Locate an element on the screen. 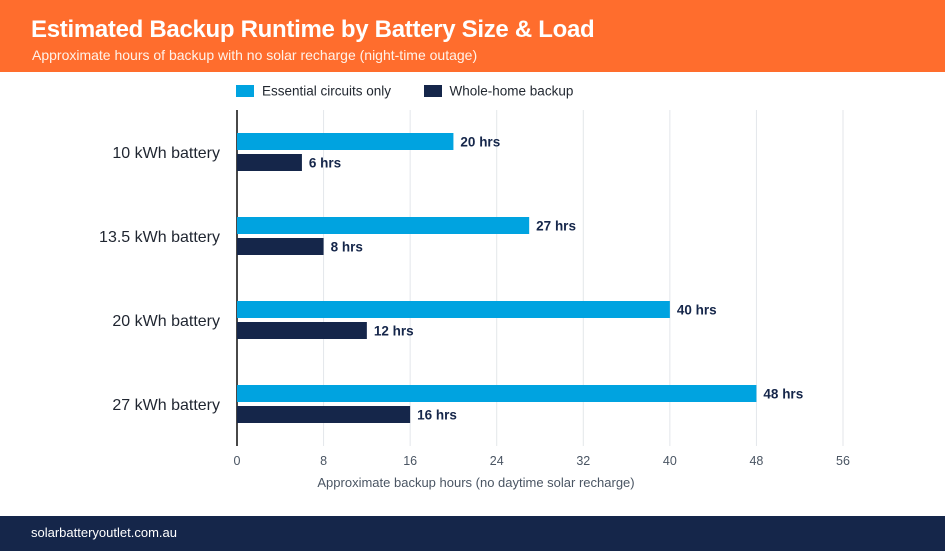 This screenshot has height=551, width=945. legend-item-whole-home: Whole-home backup is located at coordinates (498, 91).